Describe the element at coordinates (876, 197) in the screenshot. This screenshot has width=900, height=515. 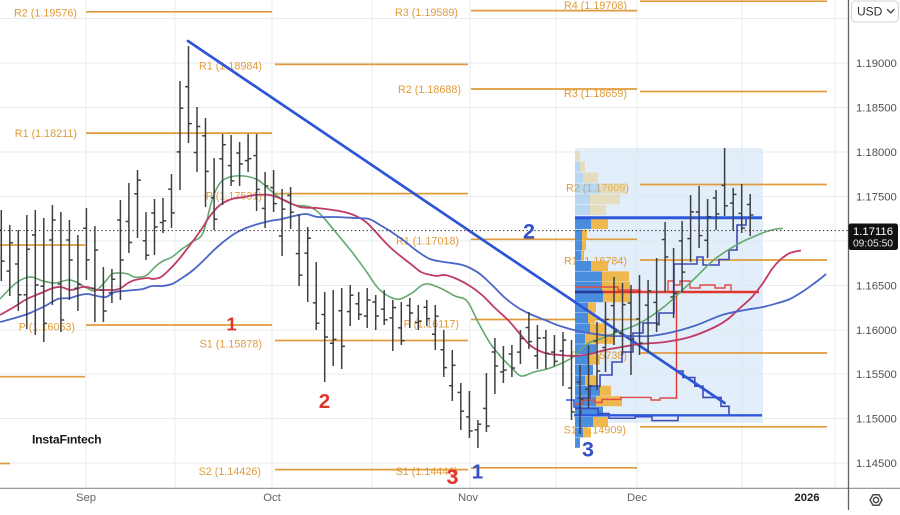
I see `svg-text: 1.17500` at that location.